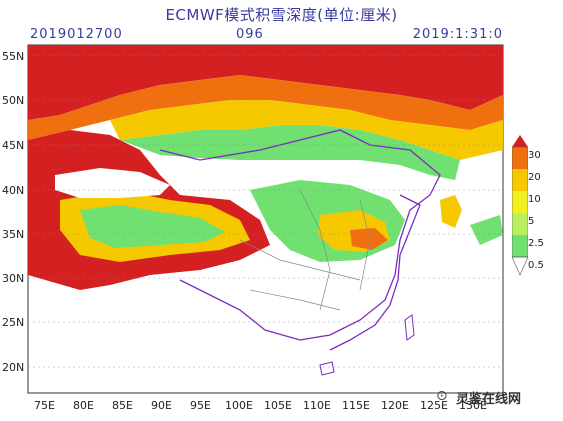  I want to click on lon-label: 105E, so click(278, 405).